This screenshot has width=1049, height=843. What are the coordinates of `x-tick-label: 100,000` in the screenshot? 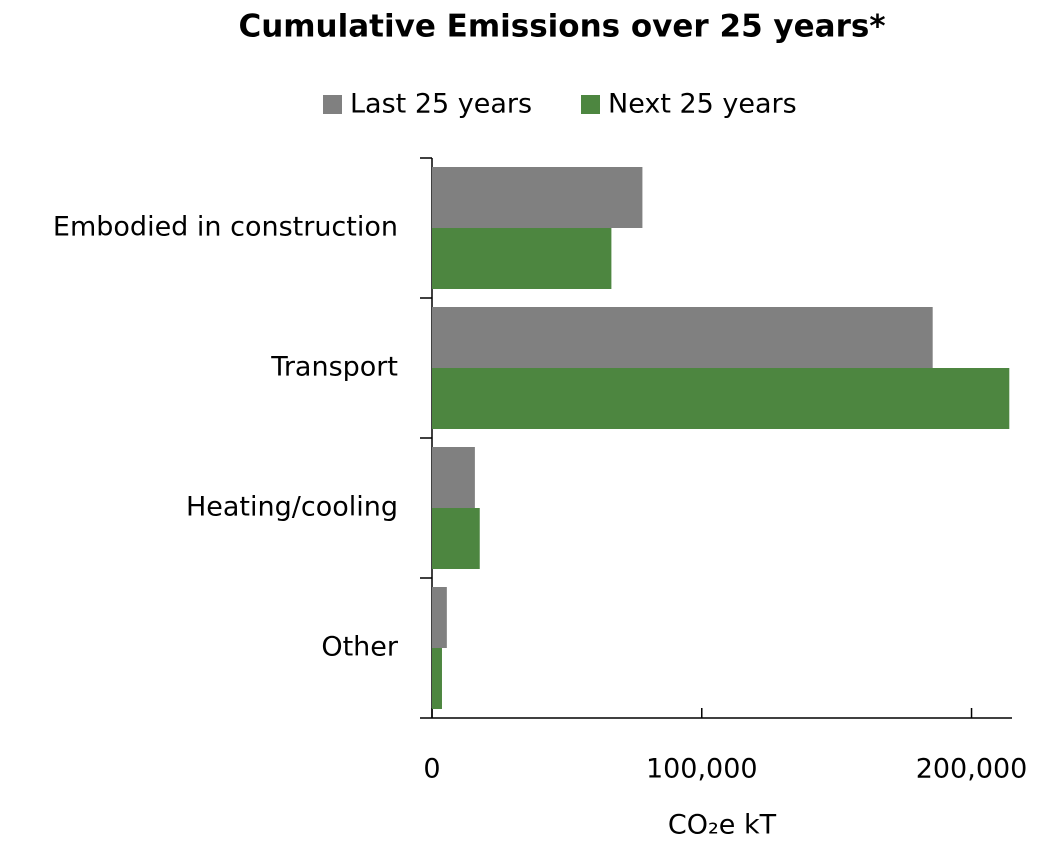 It's located at (702, 769).